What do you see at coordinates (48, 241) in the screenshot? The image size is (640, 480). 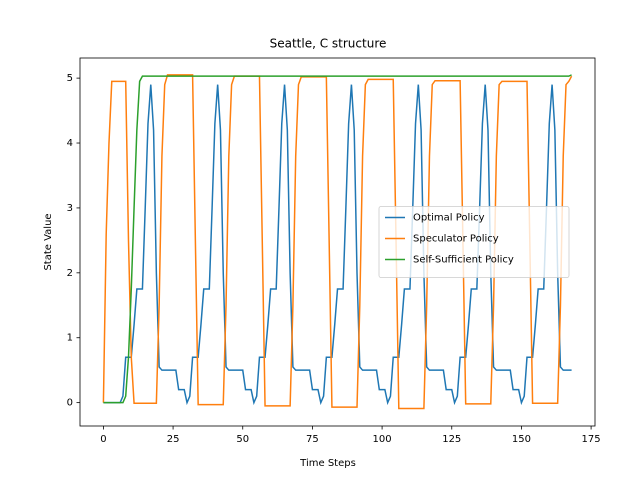 I see `y-axis-label: State Value` at bounding box center [48, 241].